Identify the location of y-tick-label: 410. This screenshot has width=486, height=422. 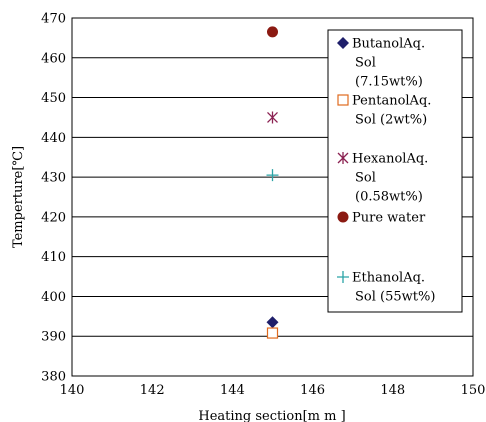
(53, 257).